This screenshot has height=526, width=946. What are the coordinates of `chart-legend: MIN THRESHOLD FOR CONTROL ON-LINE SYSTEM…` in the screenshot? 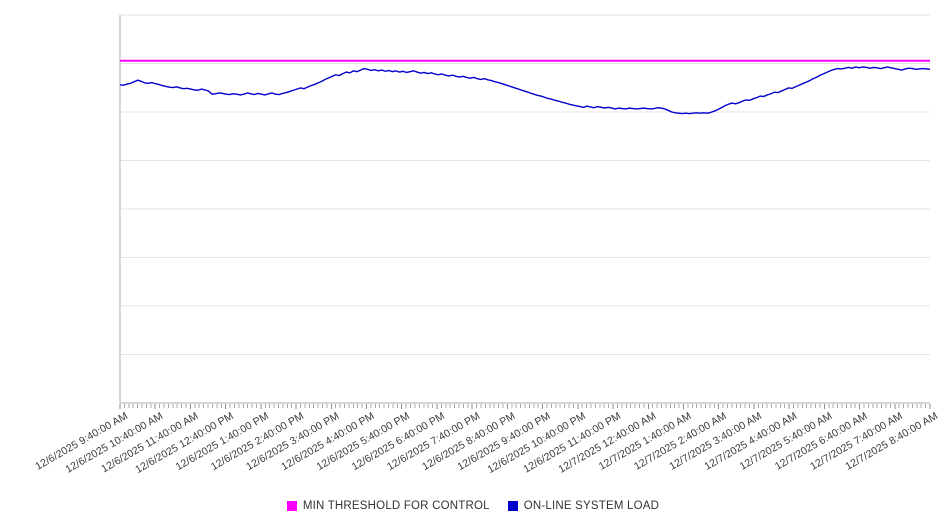 It's located at (473, 506).